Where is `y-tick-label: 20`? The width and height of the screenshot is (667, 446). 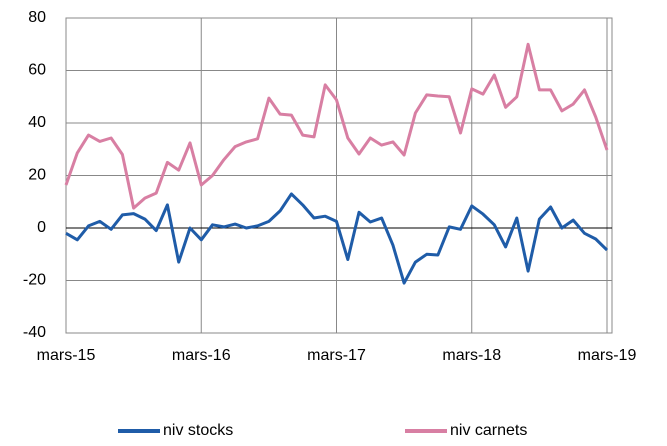 y-tick-label: 20 is located at coordinates (37, 175).